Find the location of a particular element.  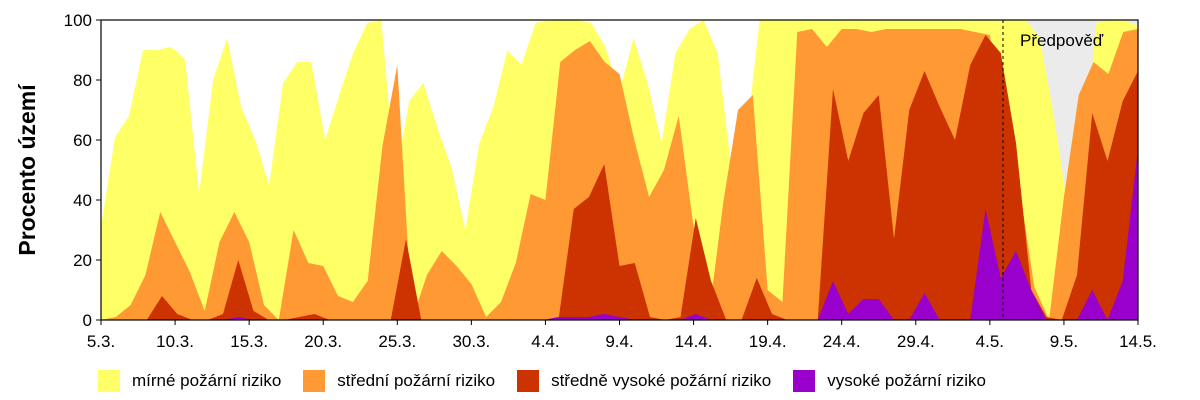

legend-label: mírné požární riziko is located at coordinates (207, 380).